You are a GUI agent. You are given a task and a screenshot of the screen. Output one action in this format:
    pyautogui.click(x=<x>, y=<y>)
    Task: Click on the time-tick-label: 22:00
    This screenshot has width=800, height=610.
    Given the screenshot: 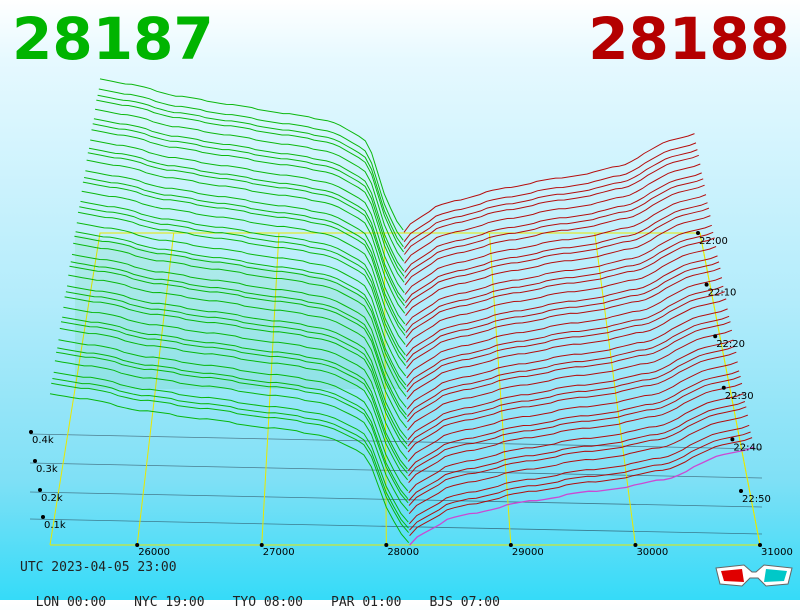 What is the action you would take?
    pyautogui.click(x=713, y=241)
    